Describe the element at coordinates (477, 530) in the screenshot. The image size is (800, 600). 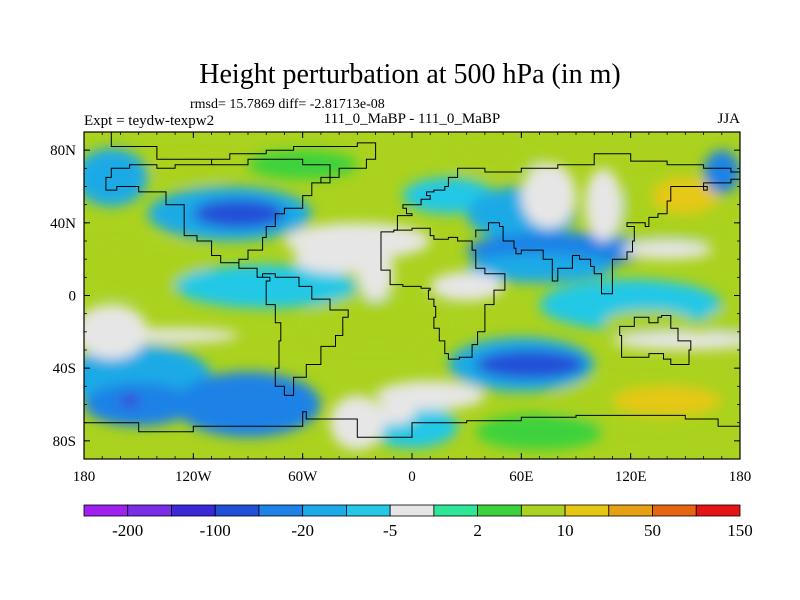
I see `colorbar-label-4: 2` at that location.